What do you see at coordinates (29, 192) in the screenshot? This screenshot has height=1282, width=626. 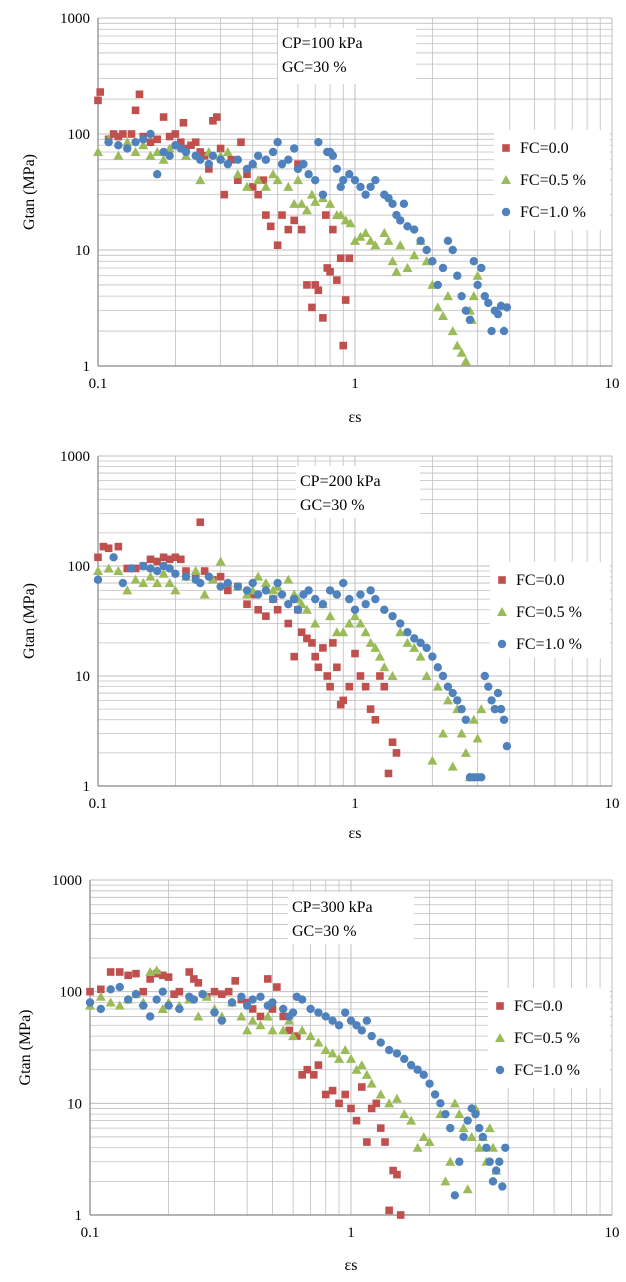 I see `y-axis-label: Gtan (MPa)` at bounding box center [29, 192].